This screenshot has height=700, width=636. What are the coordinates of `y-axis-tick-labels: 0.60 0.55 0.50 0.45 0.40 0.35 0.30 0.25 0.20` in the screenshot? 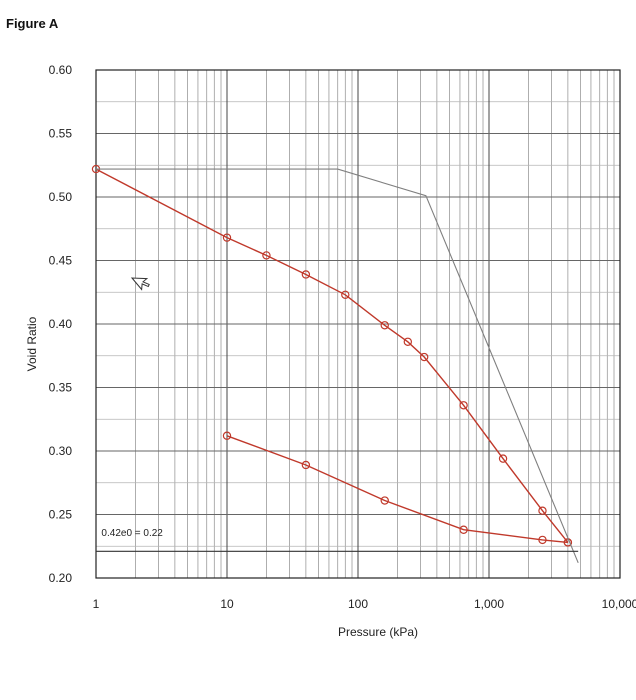 It's located at (61, 324).